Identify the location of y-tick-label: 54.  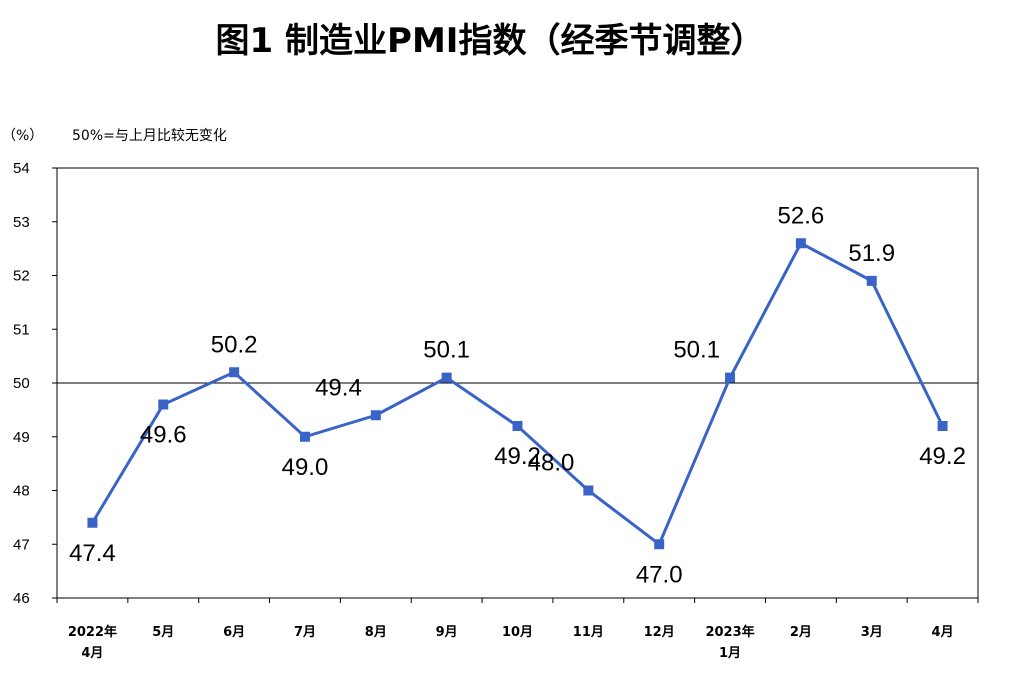
(21, 168).